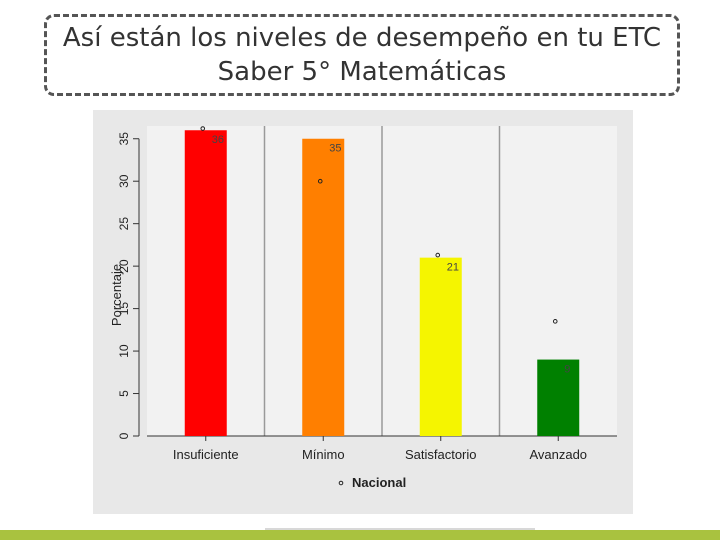 The image size is (720, 540). Describe the element at coordinates (558, 454) in the screenshot. I see `category-label-avanzado: Avanzado` at that location.